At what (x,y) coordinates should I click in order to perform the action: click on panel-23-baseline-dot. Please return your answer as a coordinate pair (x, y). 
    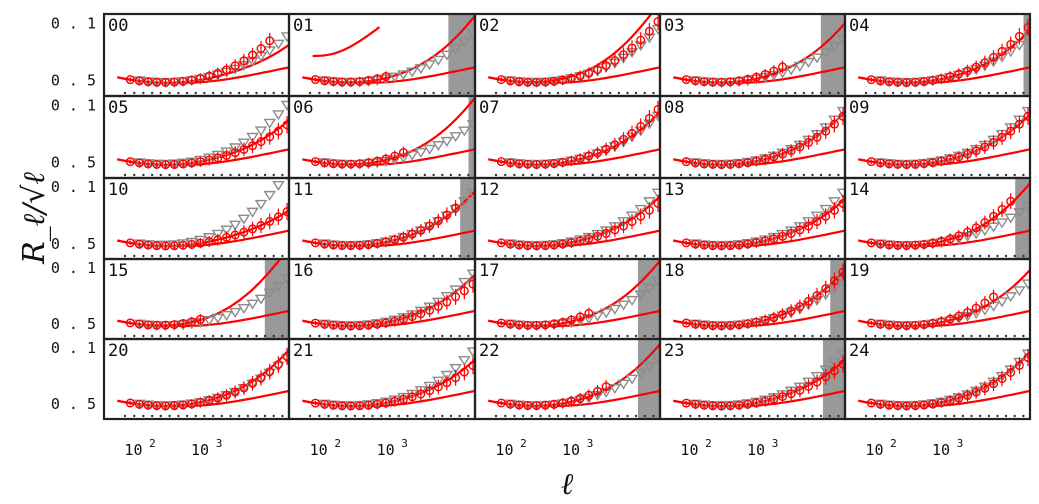
    Looking at the image, I should click on (760, 416).